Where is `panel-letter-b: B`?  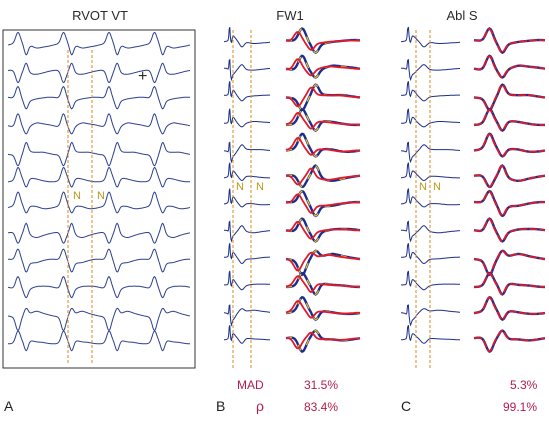
panel-letter-b: B is located at coordinates (221, 406).